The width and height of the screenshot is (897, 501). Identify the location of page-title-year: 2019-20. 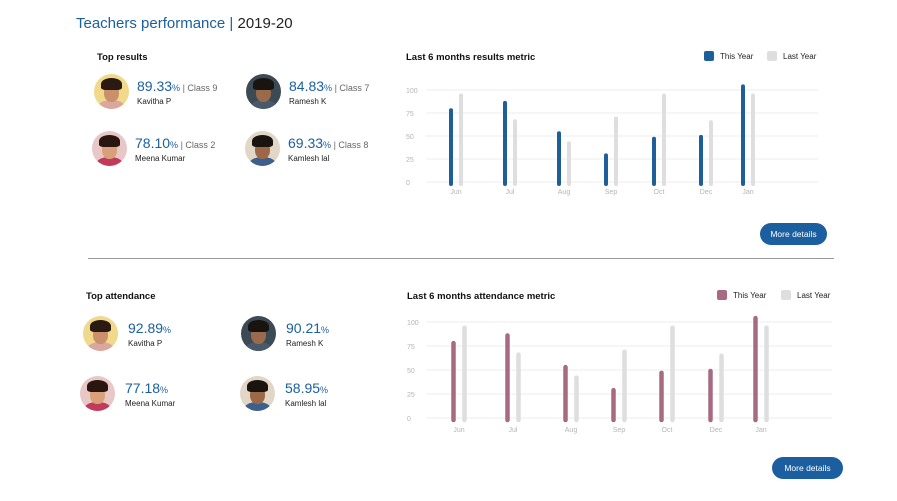
(265, 23).